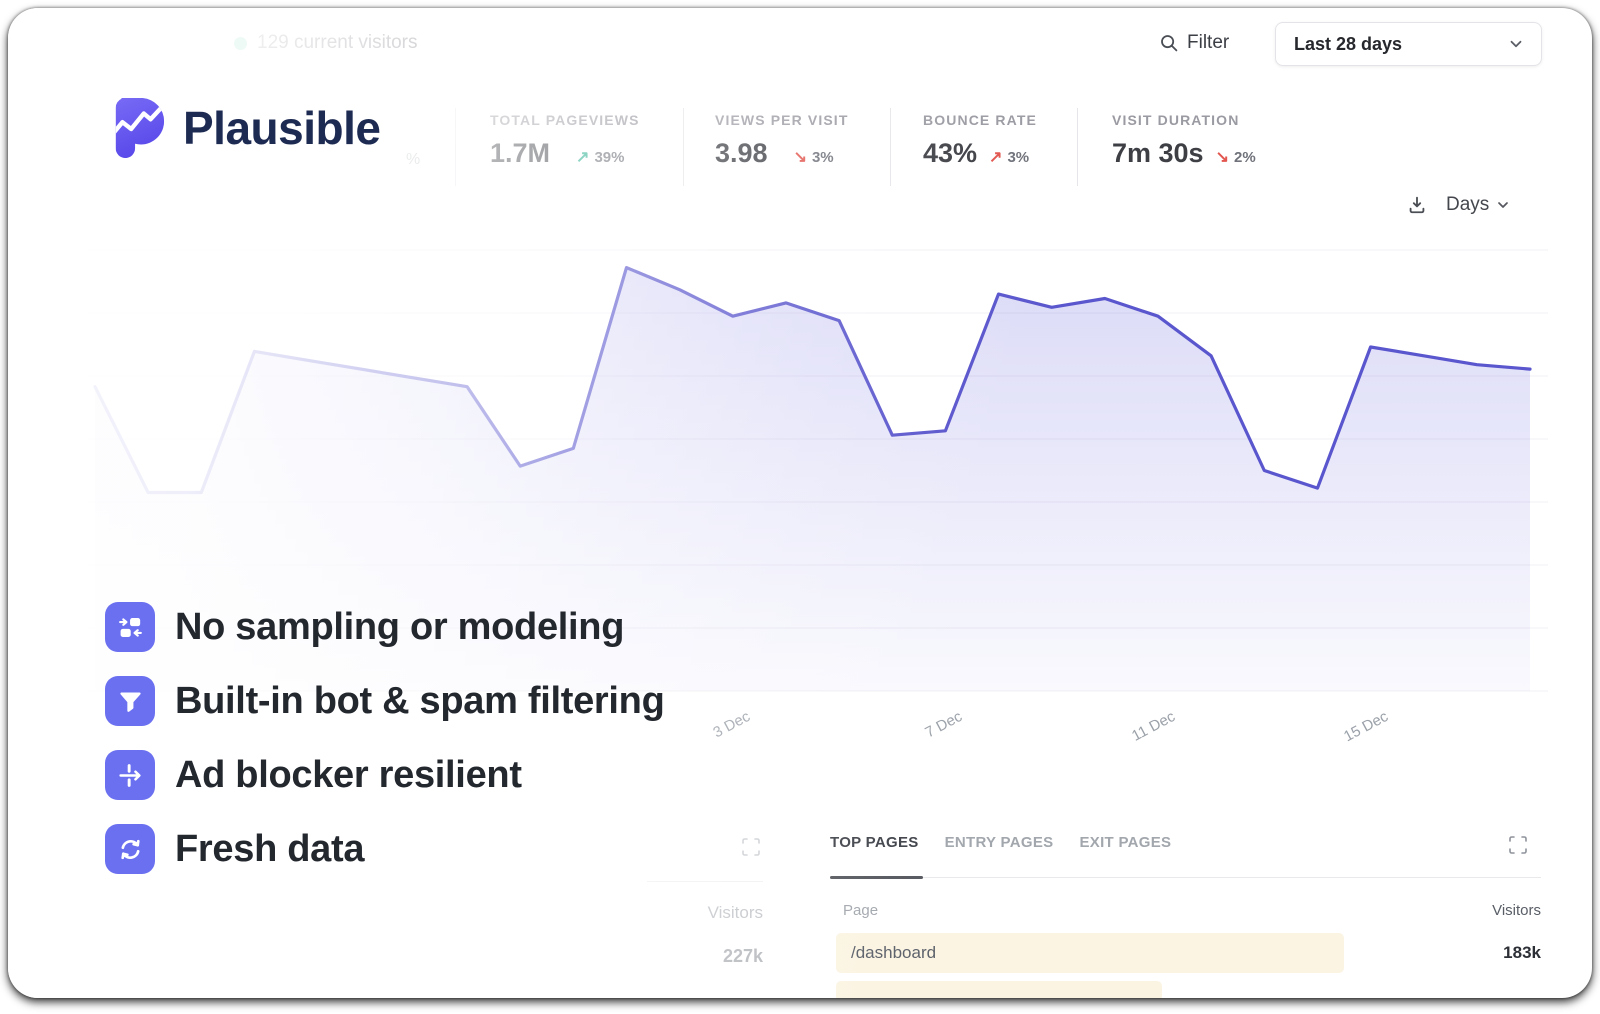 This screenshot has height=1014, width=1600. I want to click on tab-entry-pages: ENTRY PAGES, so click(999, 842).